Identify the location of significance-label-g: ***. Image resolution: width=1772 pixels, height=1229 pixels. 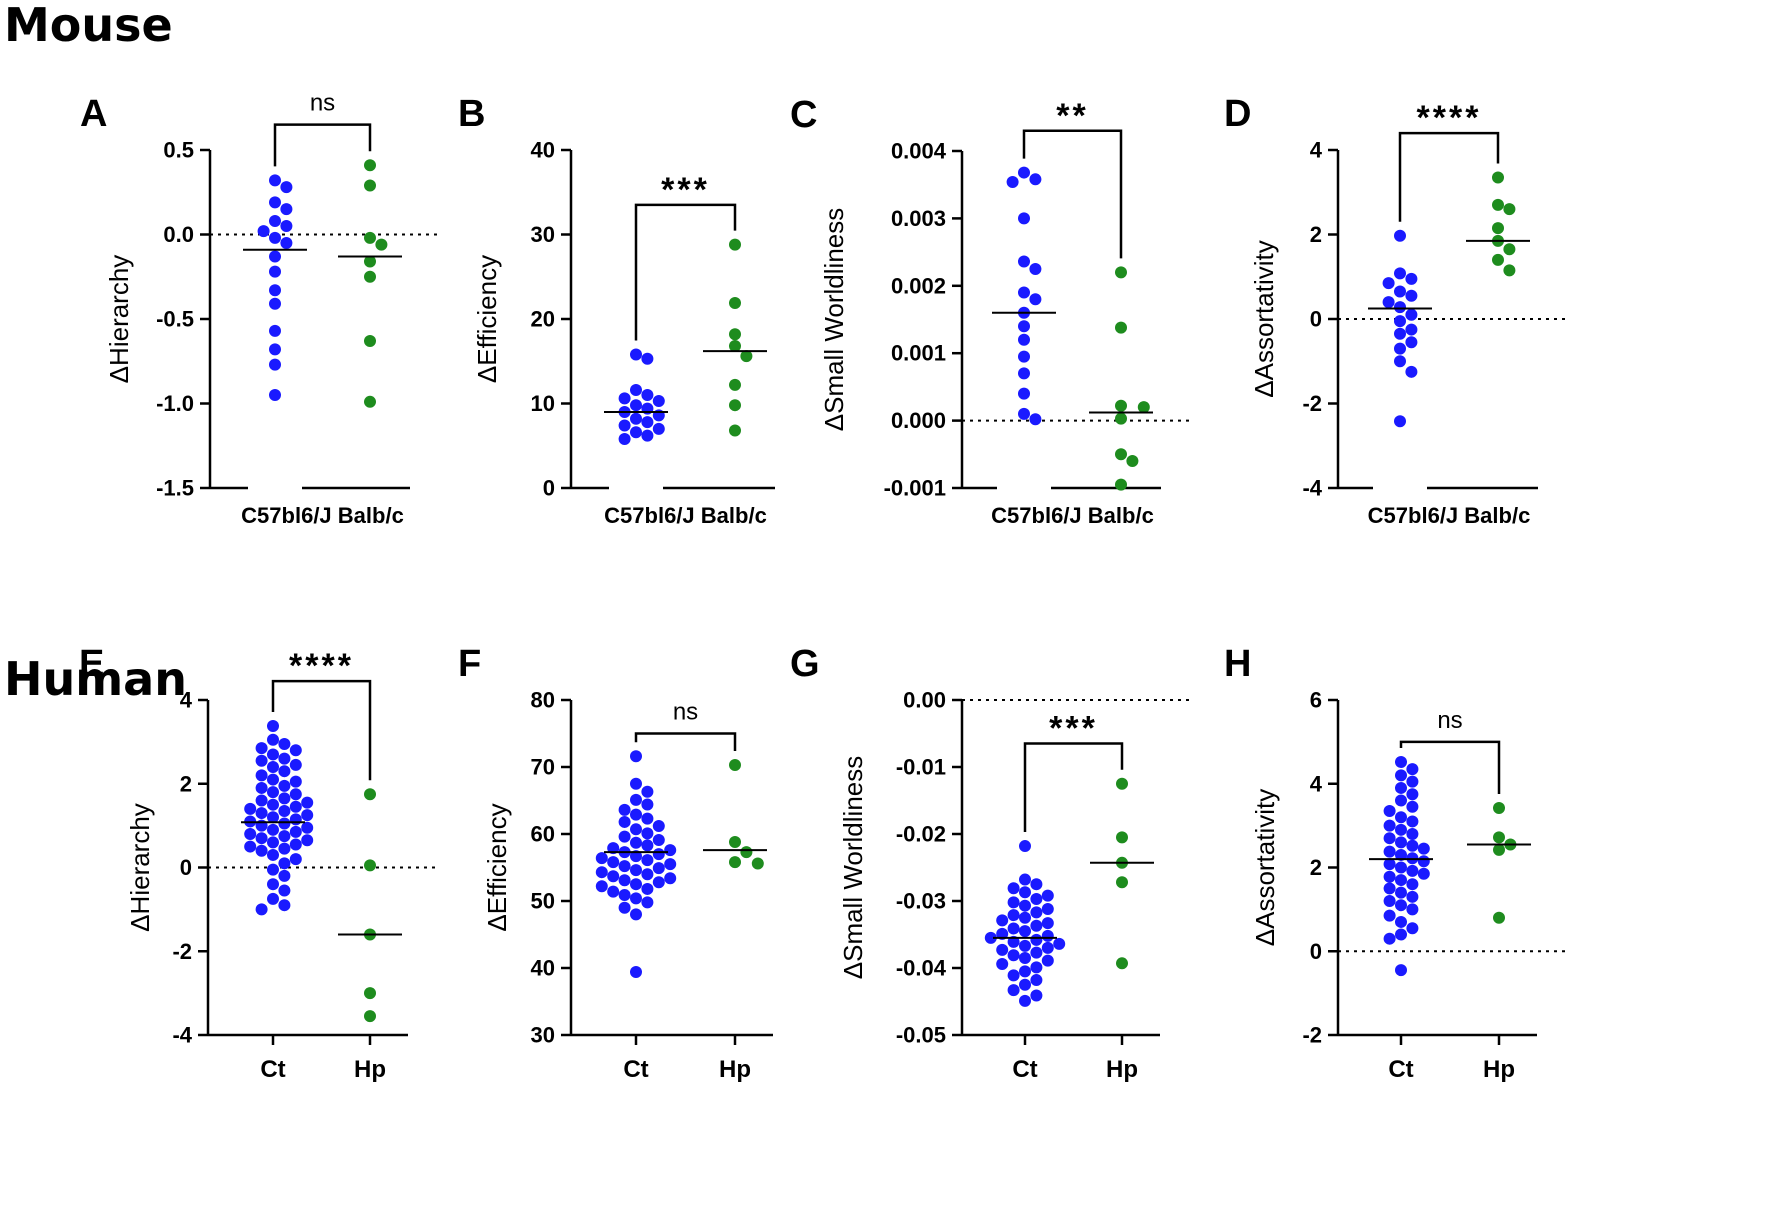
(1073, 729).